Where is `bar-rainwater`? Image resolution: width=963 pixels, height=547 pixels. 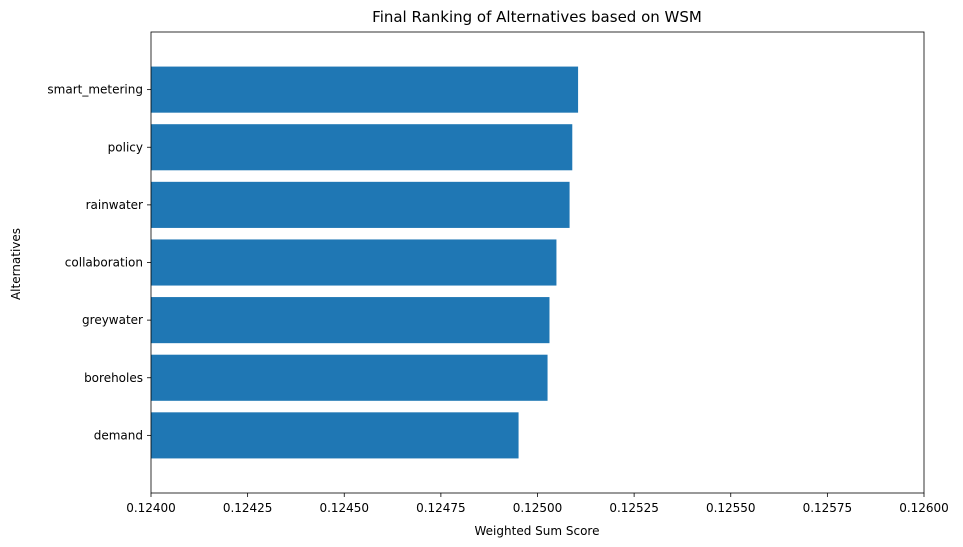 bar-rainwater is located at coordinates (360, 204).